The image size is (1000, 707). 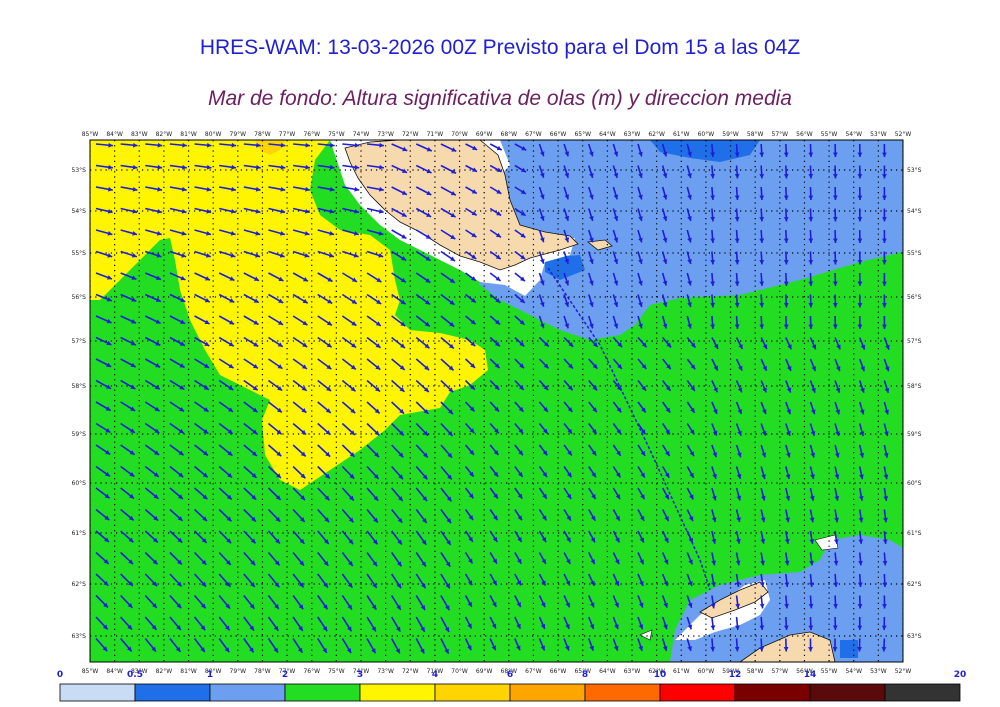 What do you see at coordinates (914, 434) in the screenshot?
I see `lat-label-right: 59°S` at bounding box center [914, 434].